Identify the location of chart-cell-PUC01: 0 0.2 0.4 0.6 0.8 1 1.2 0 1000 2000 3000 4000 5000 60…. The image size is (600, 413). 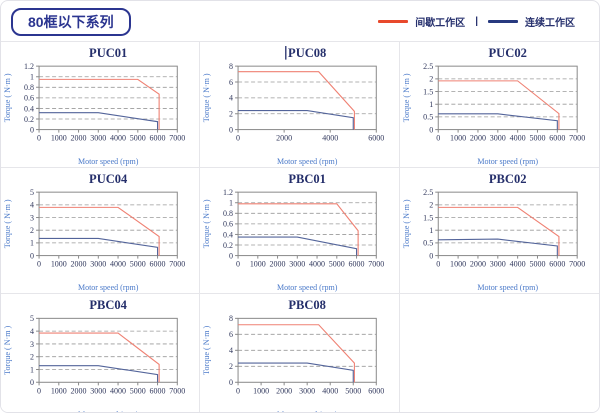
(101, 105).